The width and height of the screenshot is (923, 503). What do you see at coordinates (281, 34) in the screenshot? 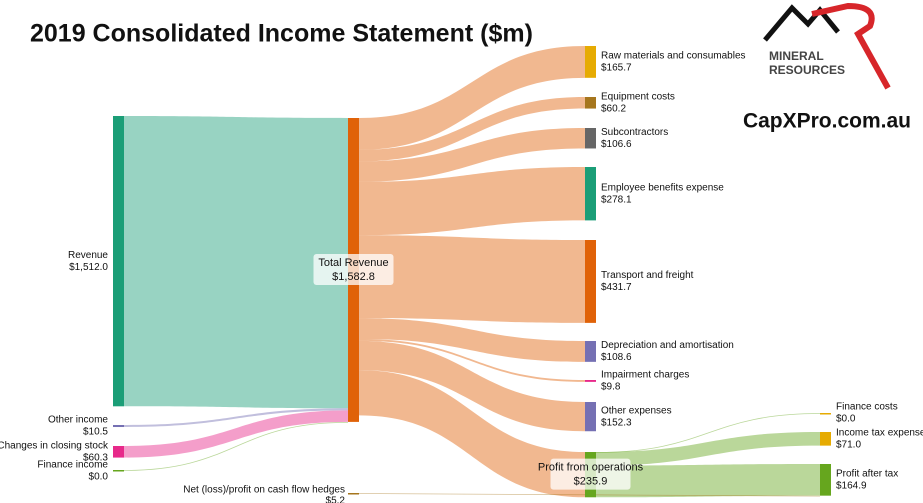
I see `chart-title: 2019 Consolidated Income Statement ($m)` at bounding box center [281, 34].